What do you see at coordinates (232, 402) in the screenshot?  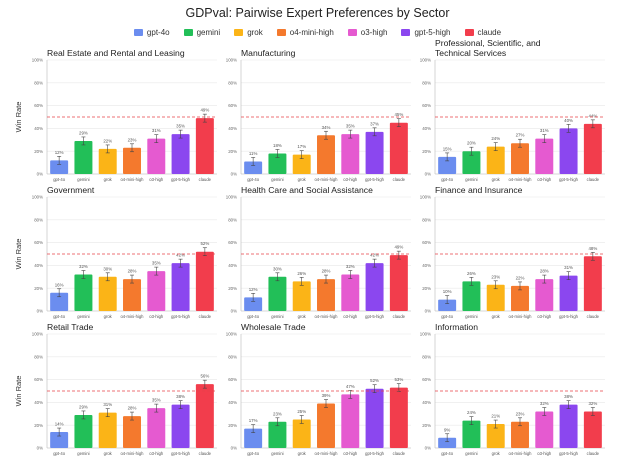 I see `y-tick-label: 40%` at bounding box center [232, 402].